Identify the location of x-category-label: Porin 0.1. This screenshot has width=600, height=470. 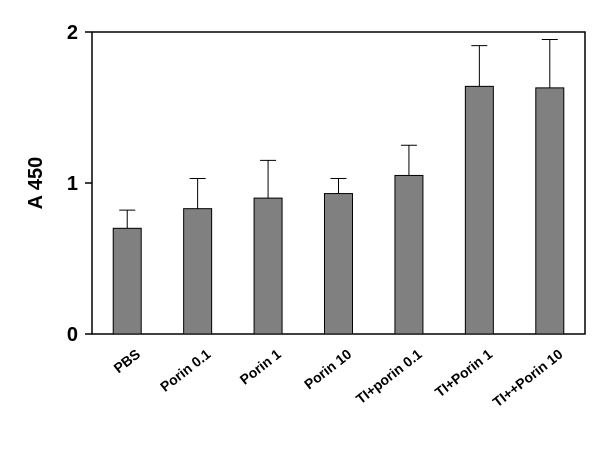
(185, 370).